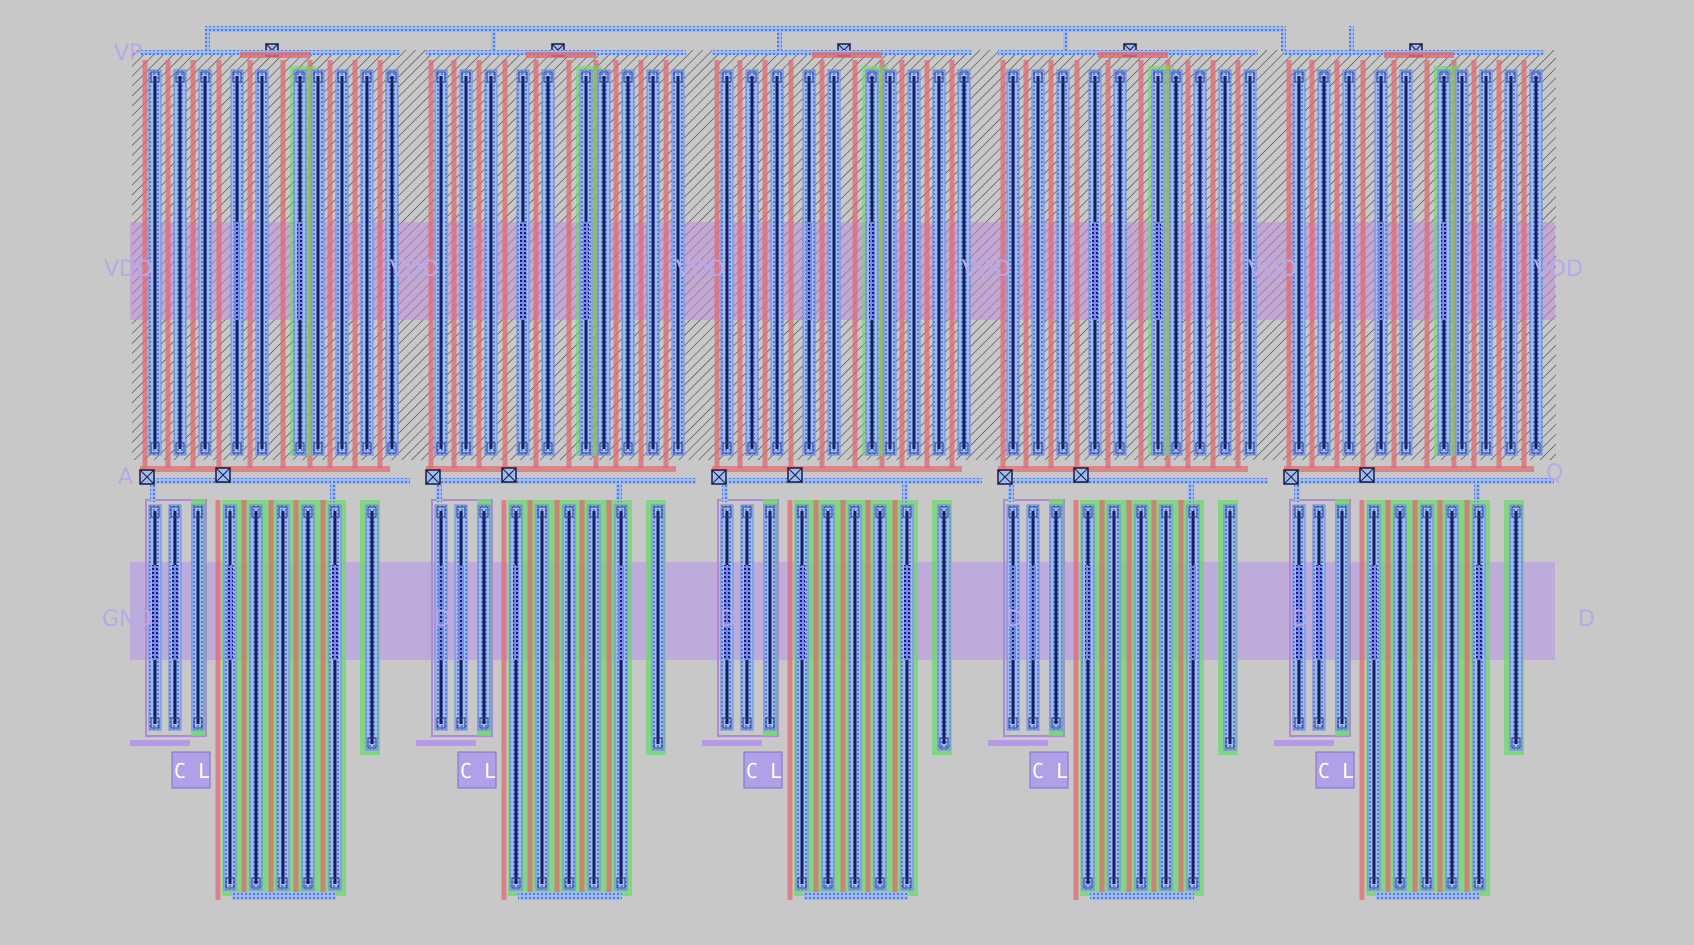  Describe the element at coordinates (284, 896) in the screenshot. I see `nmos-strap` at that location.